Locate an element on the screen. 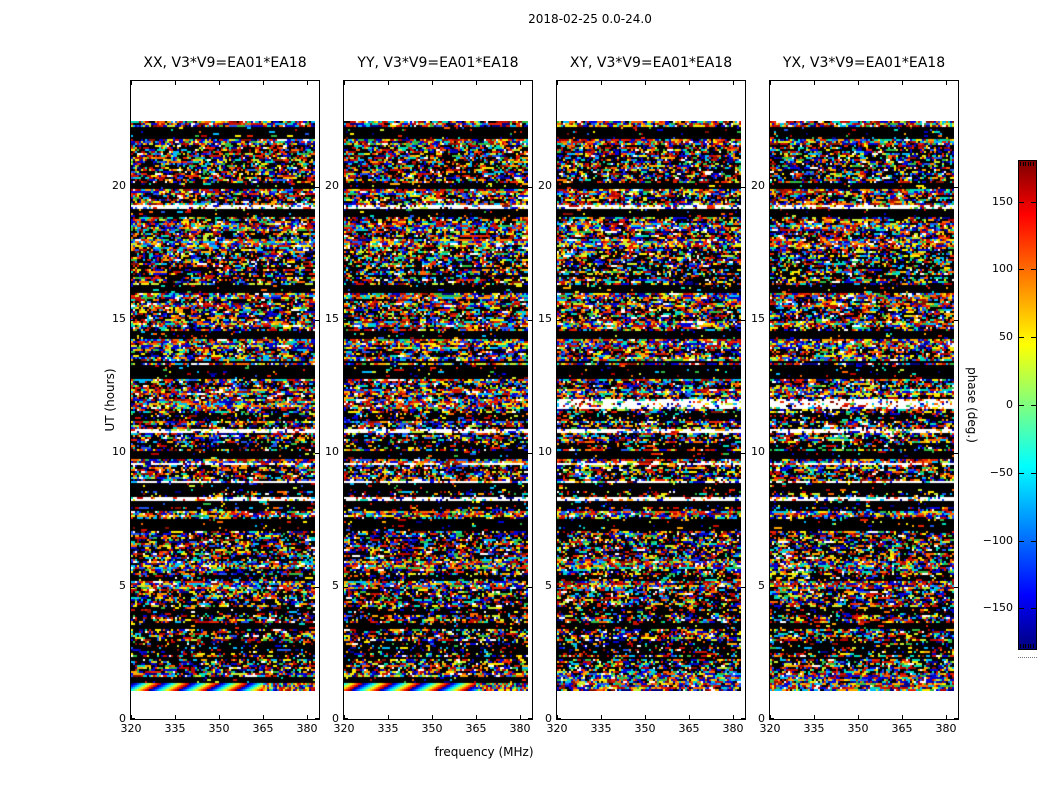  colorbar-tick-label: 0 is located at coordinates (1009, 404).